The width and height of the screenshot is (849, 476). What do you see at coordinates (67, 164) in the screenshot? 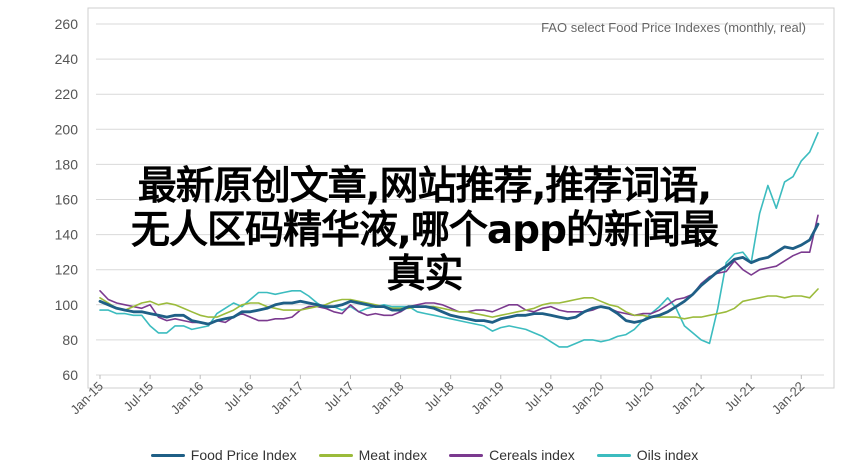
I see `y-tick-label: 180` at bounding box center [67, 164].